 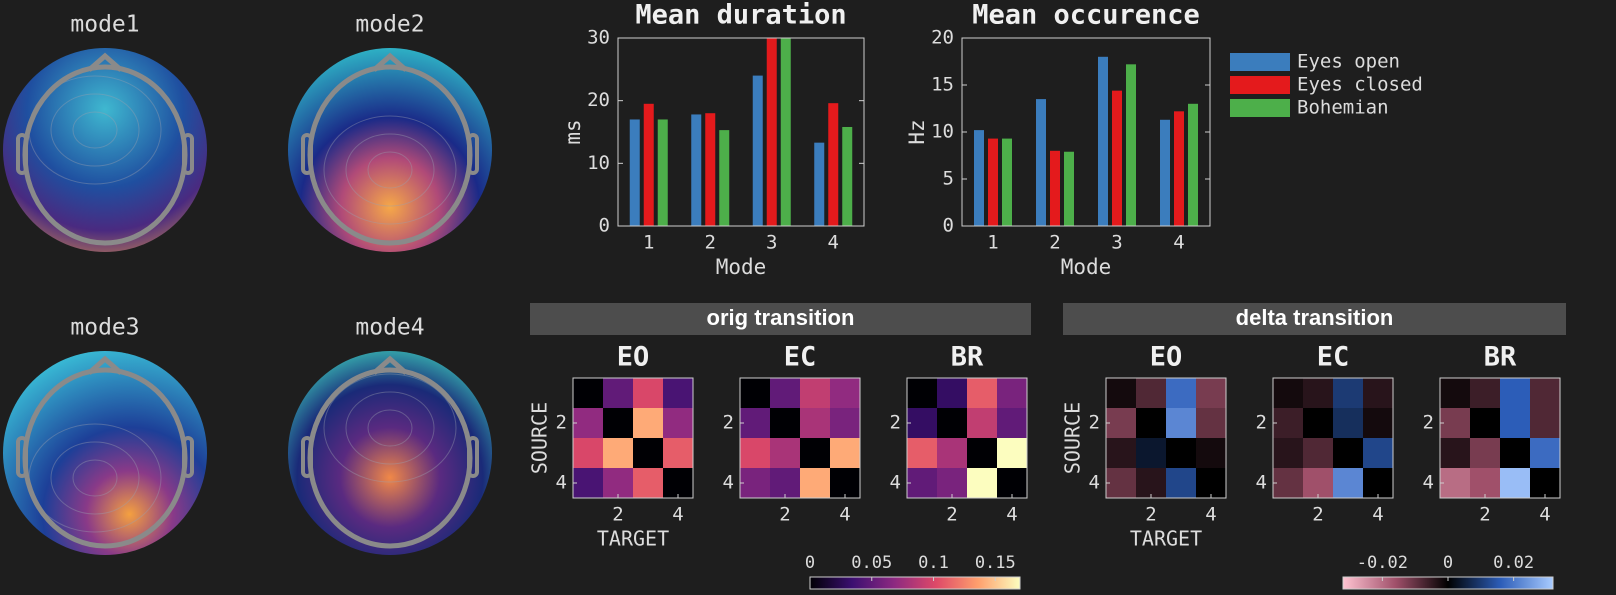 I want to click on topomap-title: mode3, so click(x=104, y=328).